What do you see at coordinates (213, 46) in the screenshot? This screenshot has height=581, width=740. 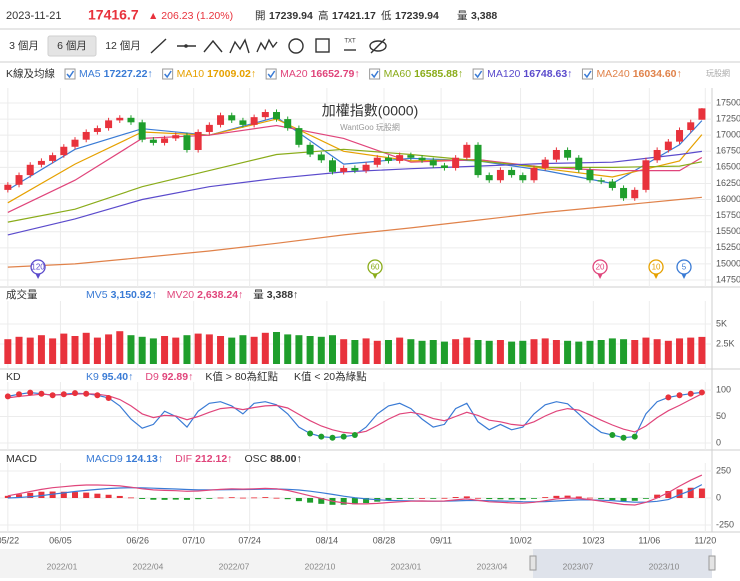 I see `angle-tool` at bounding box center [213, 46].